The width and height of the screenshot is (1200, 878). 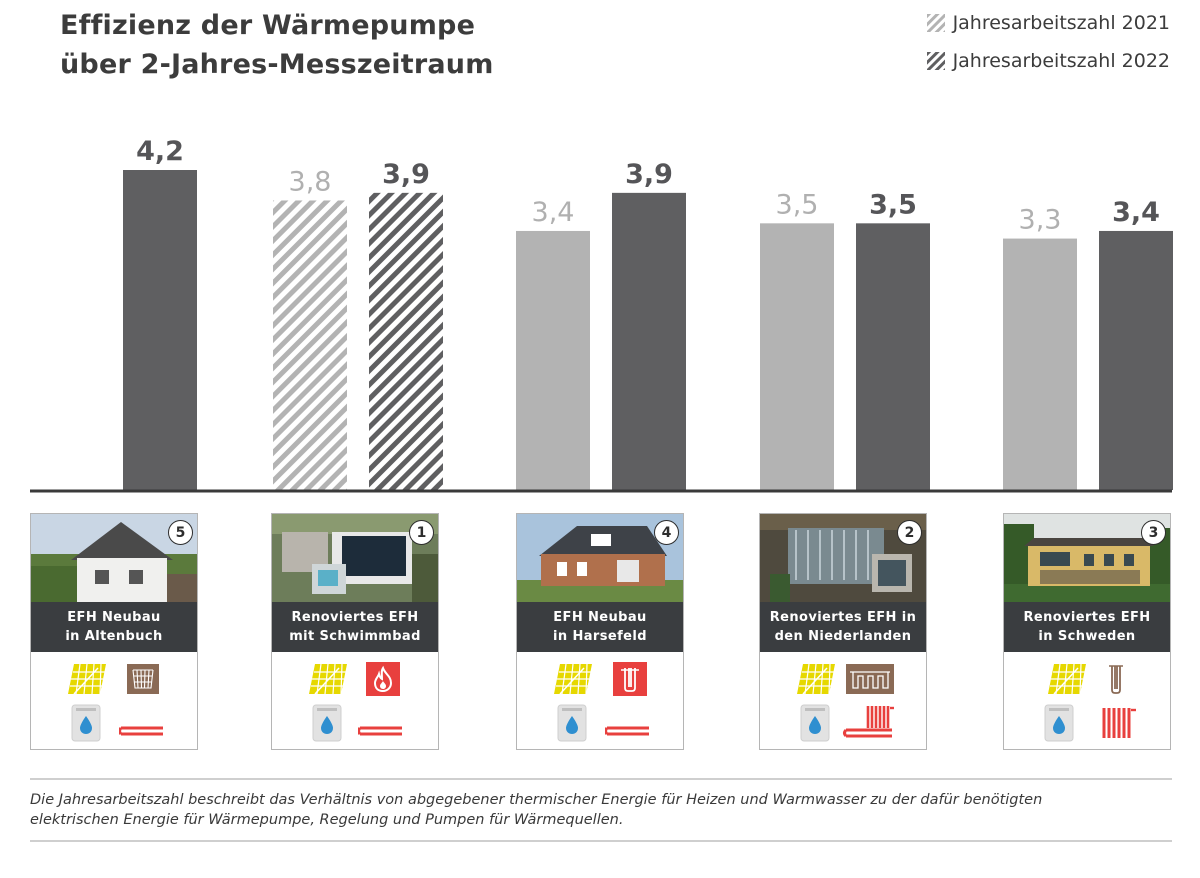 I want to click on card-caption-line-2: in Schweden, so click(x=1087, y=636).